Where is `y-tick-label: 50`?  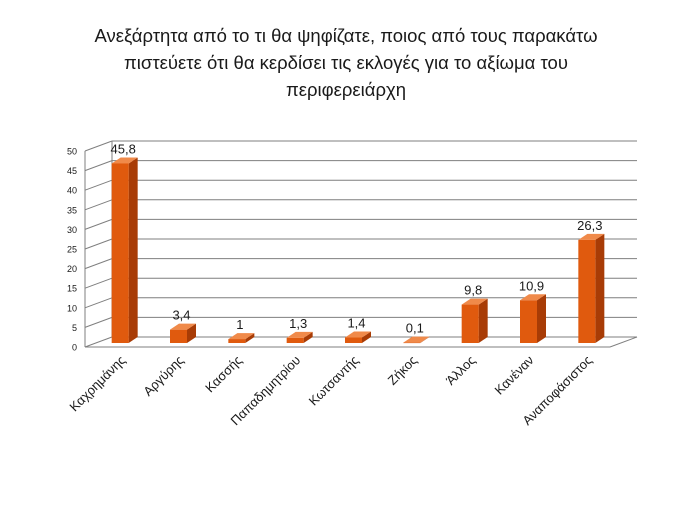
y-tick-label: 50 is located at coordinates (72, 152).